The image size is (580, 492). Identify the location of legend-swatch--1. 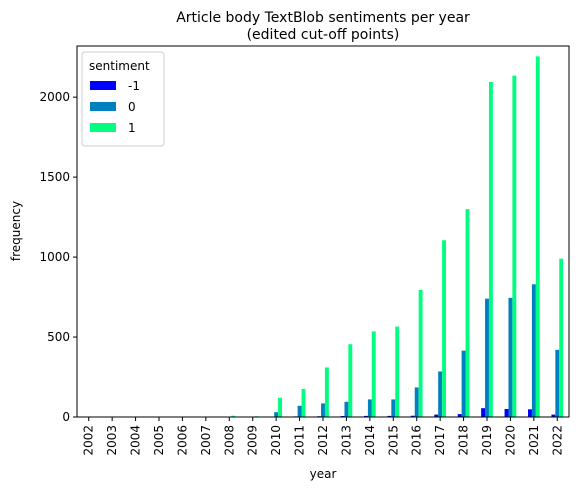
(103, 85).